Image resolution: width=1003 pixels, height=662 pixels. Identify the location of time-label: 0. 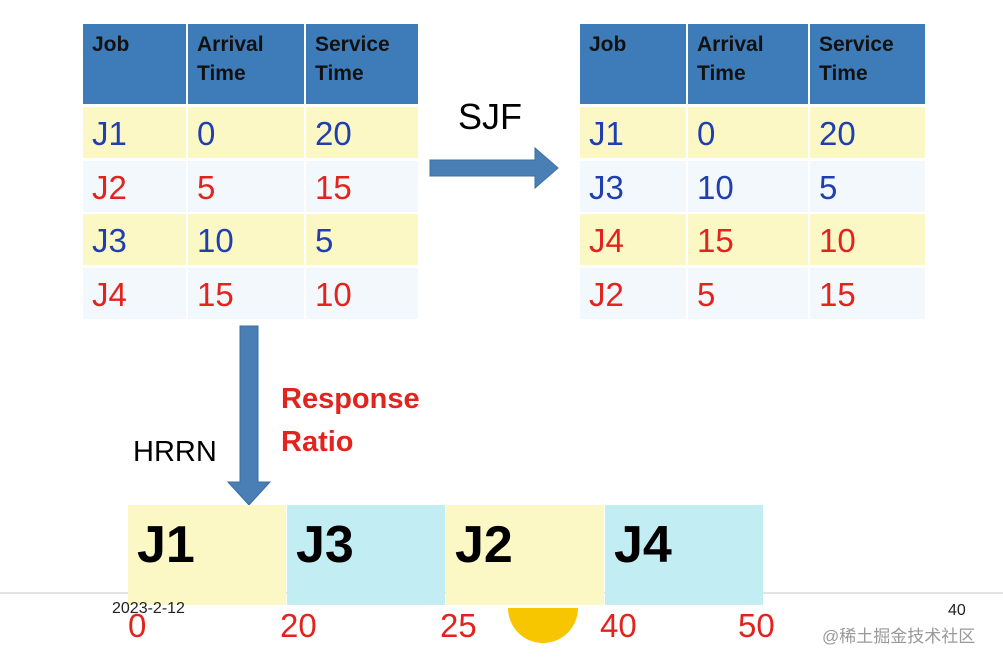
(137, 625).